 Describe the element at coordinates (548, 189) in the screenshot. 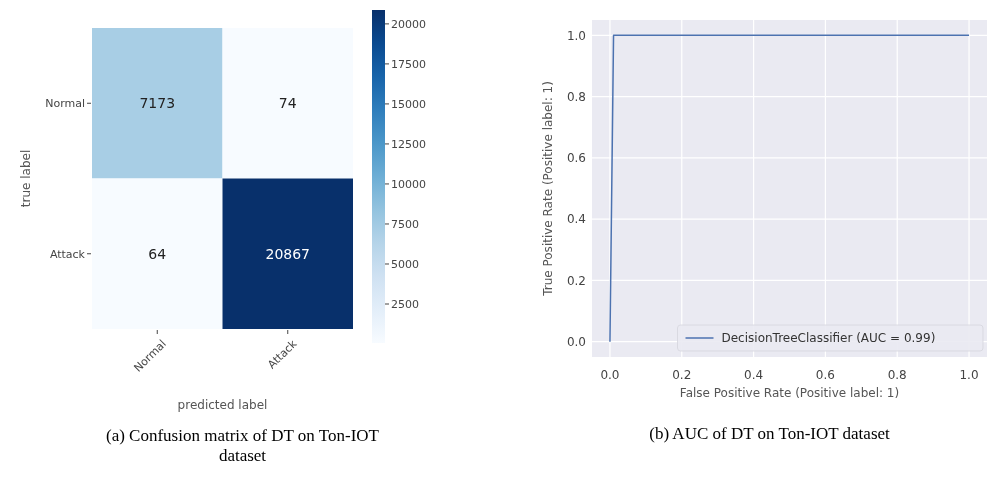

I see `y-axis-title: True Positive Rate (Positive label: 1)` at that location.